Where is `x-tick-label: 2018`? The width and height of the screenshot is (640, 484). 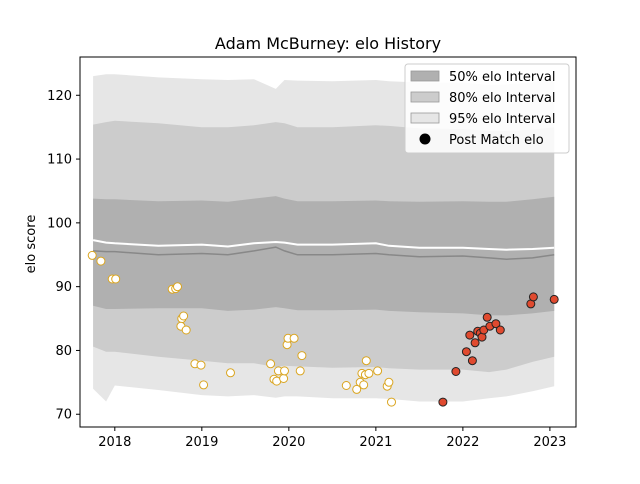 x-tick-label: 2018 is located at coordinates (114, 442).